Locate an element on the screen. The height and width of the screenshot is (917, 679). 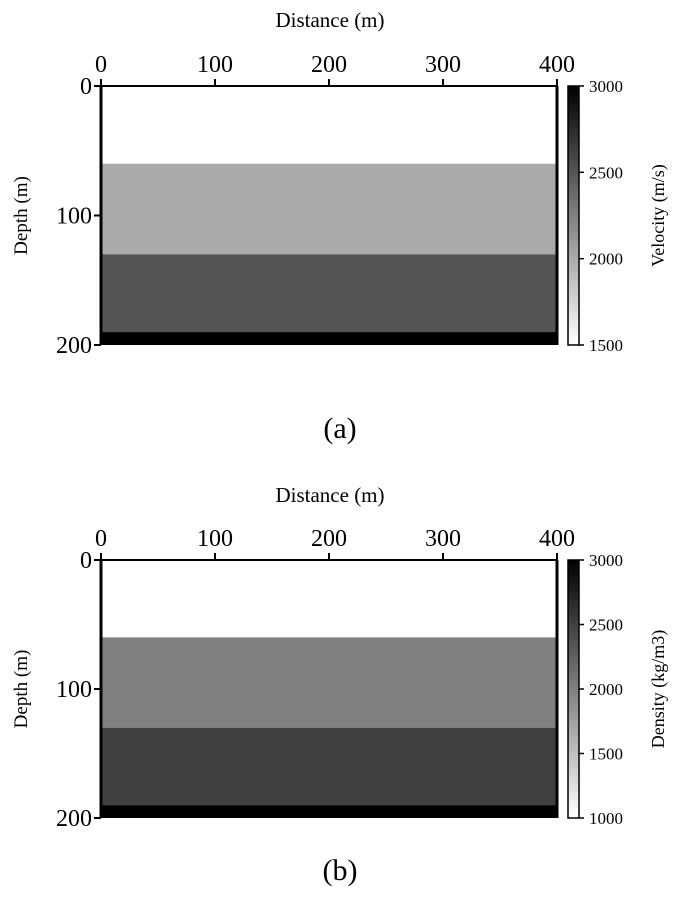
panel-caption: (a) is located at coordinates (339, 428).